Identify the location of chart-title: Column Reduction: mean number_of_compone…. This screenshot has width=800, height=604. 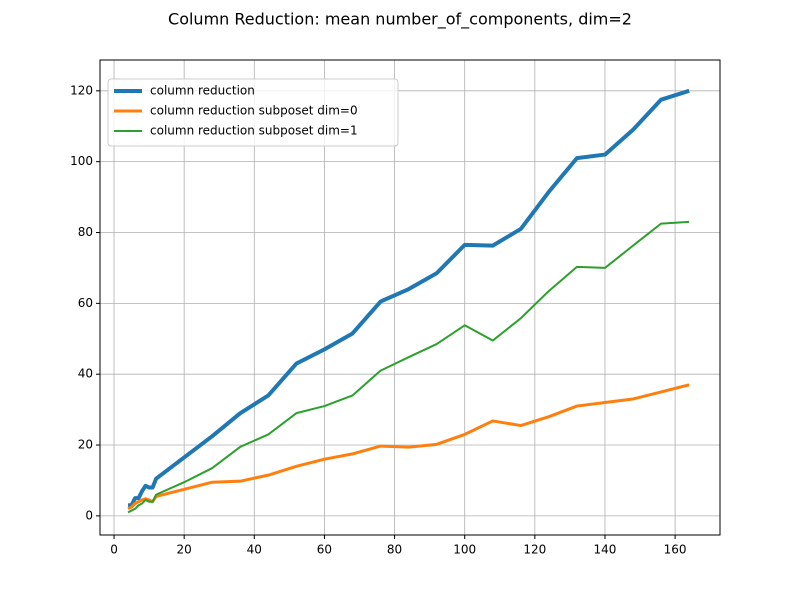
(400, 20).